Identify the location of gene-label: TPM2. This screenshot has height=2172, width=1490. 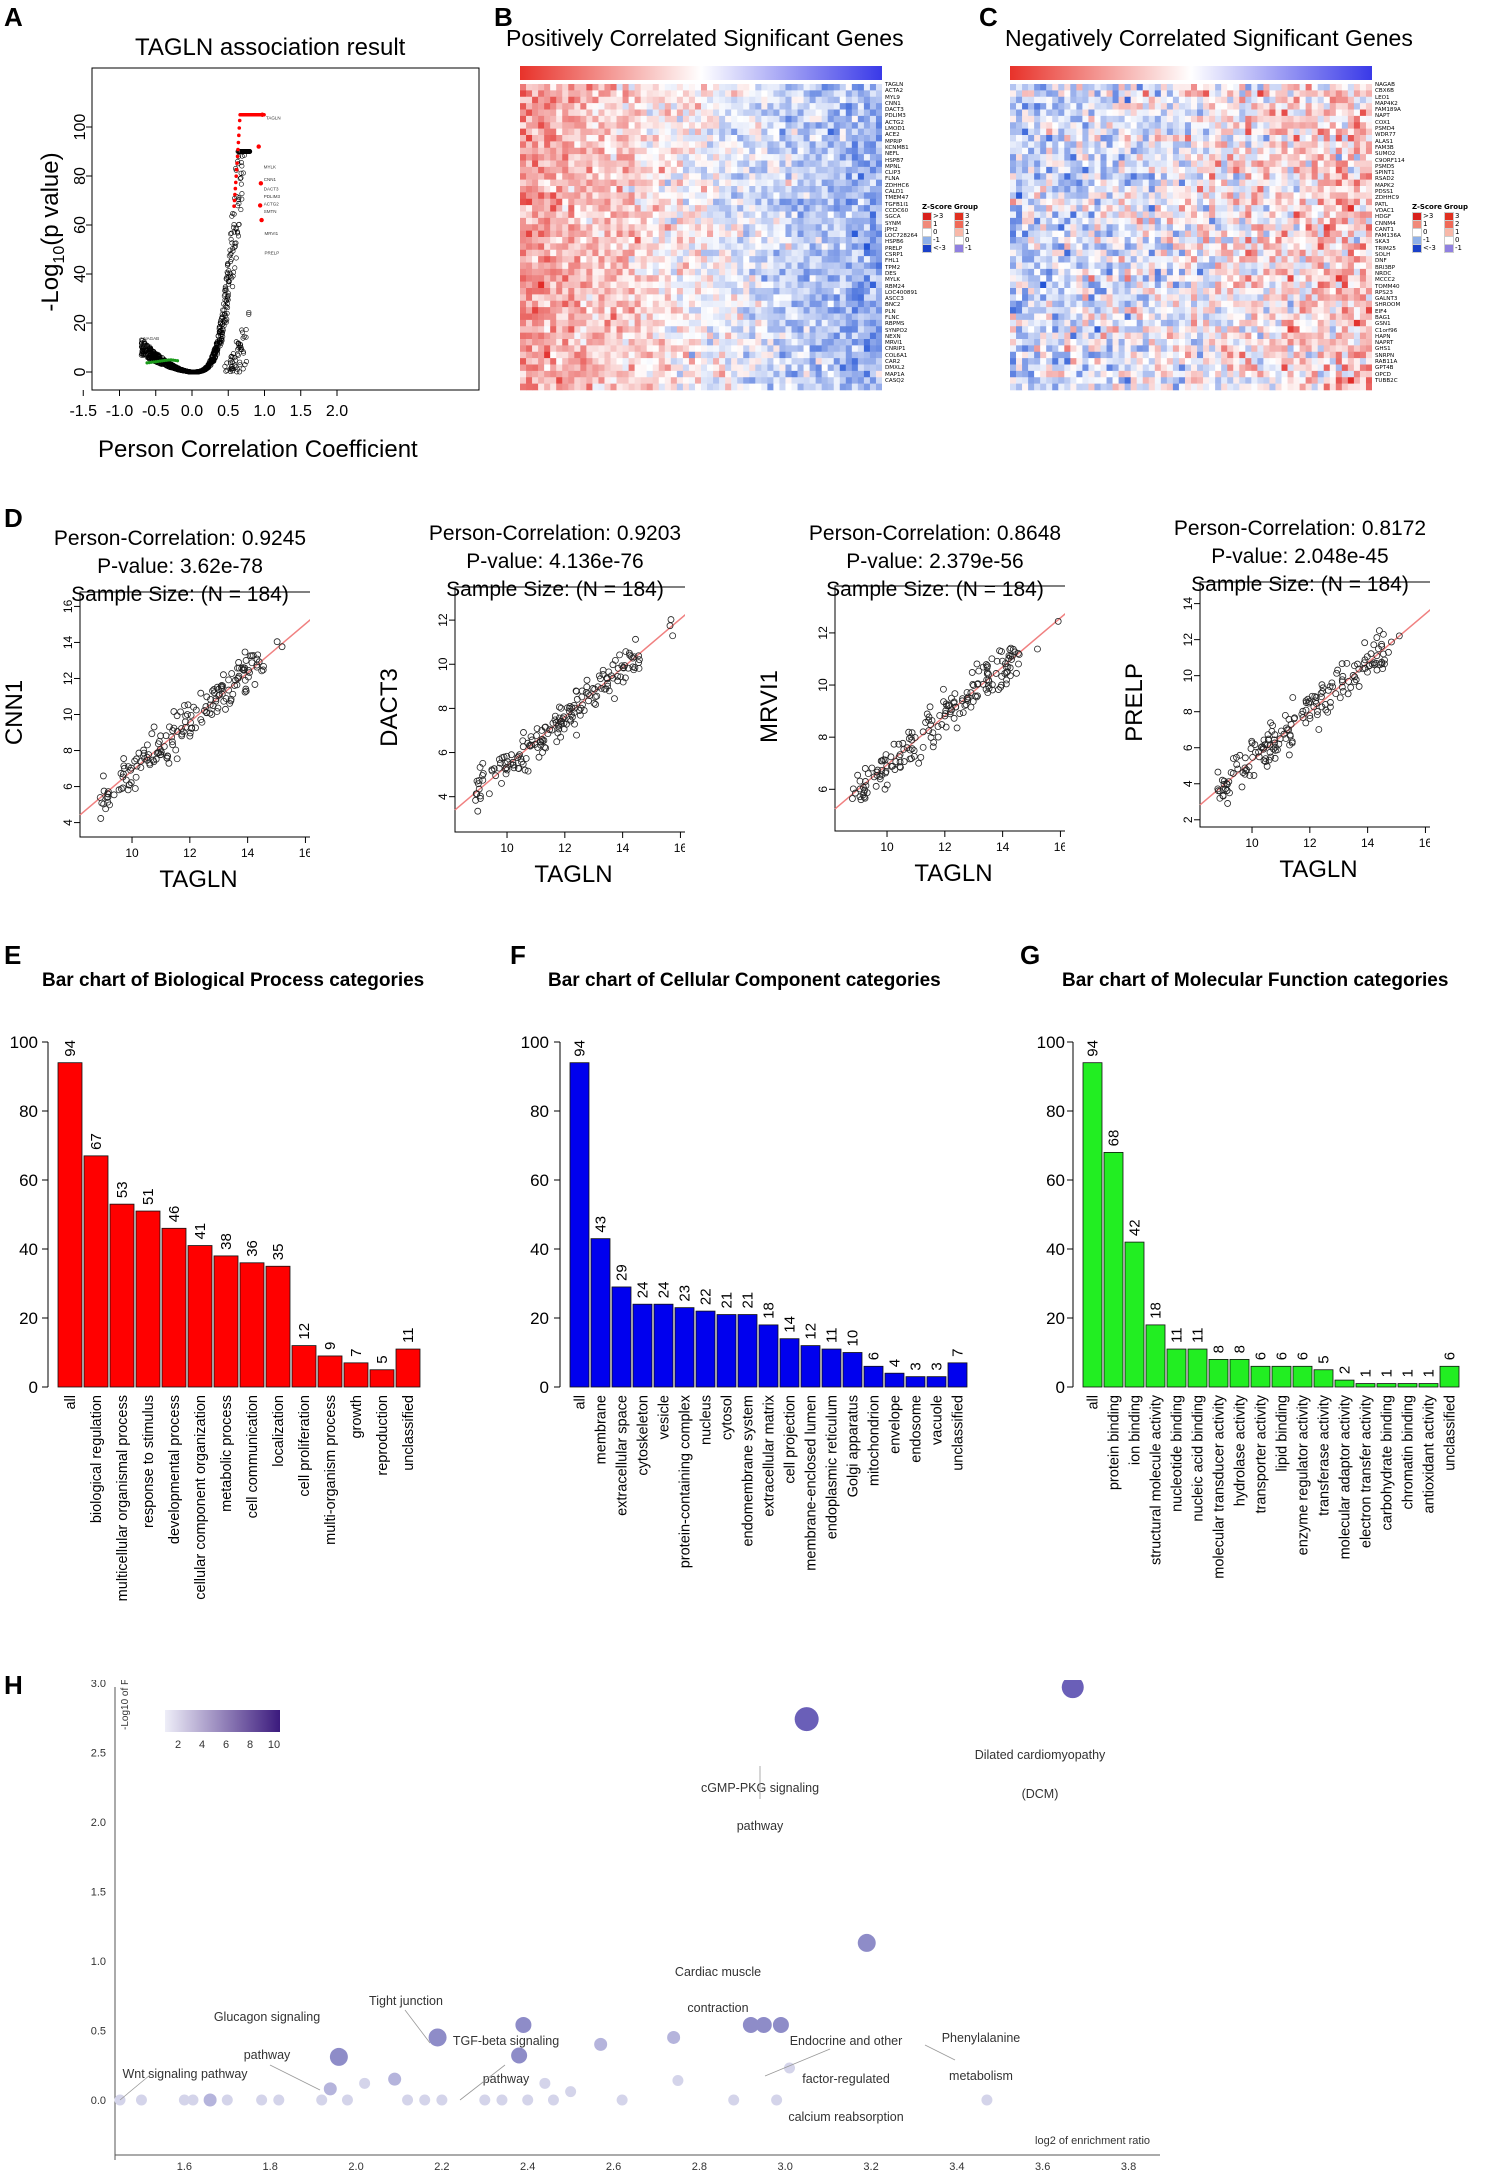
(893, 267).